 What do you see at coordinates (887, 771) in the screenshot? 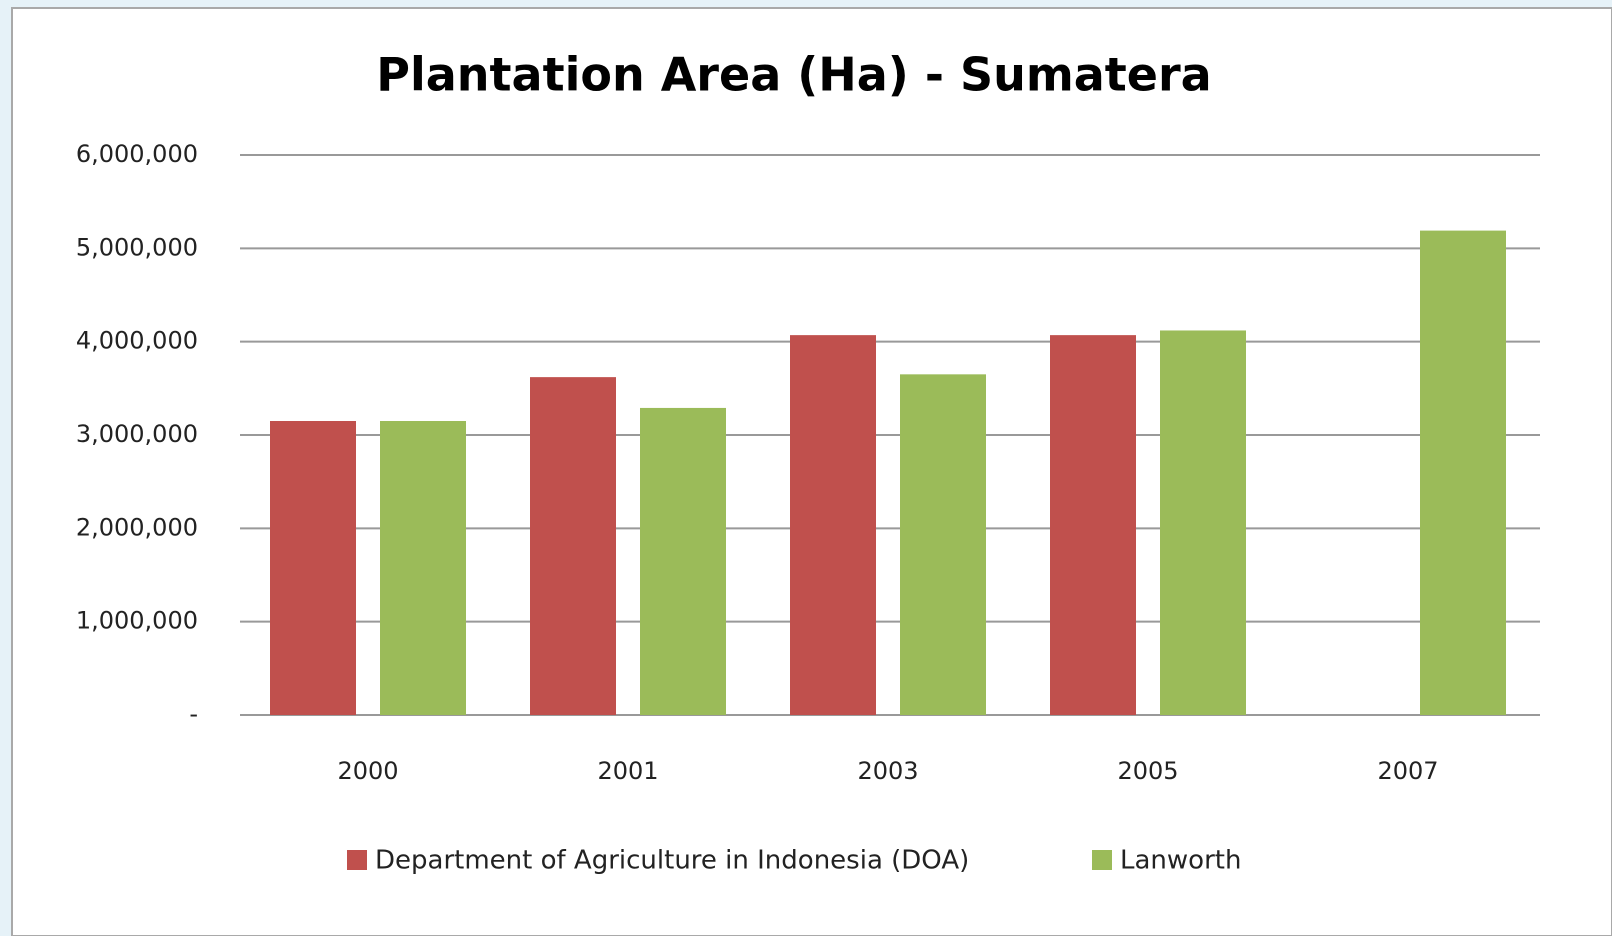
I see `x-tick-label: 2003` at bounding box center [887, 771].